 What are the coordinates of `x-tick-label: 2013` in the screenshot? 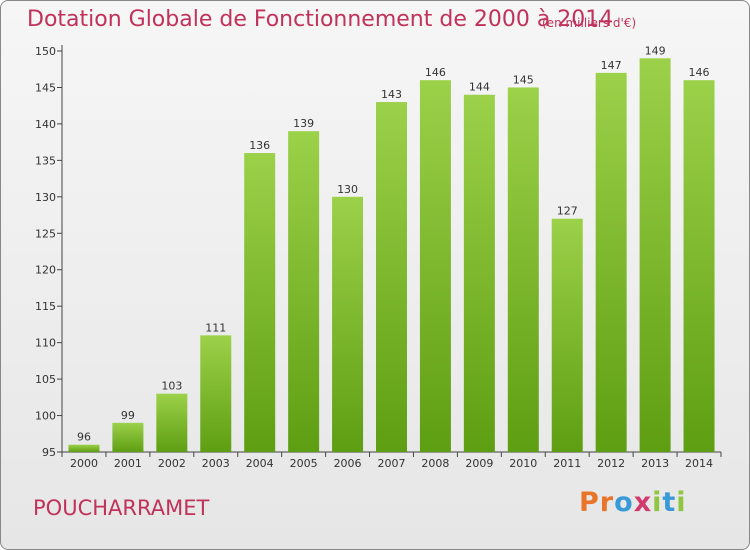 It's located at (655, 463).